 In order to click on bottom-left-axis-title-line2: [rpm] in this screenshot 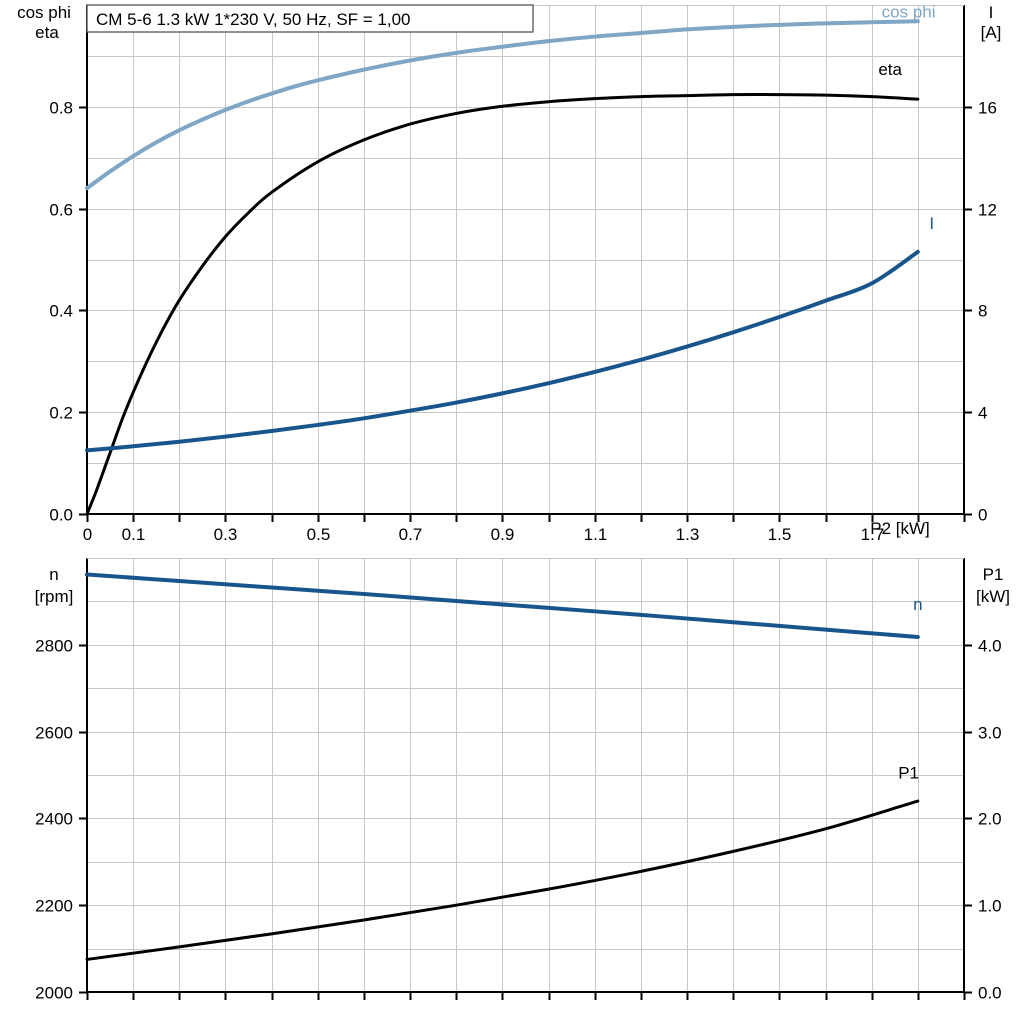, I will do `click(54, 596)`.